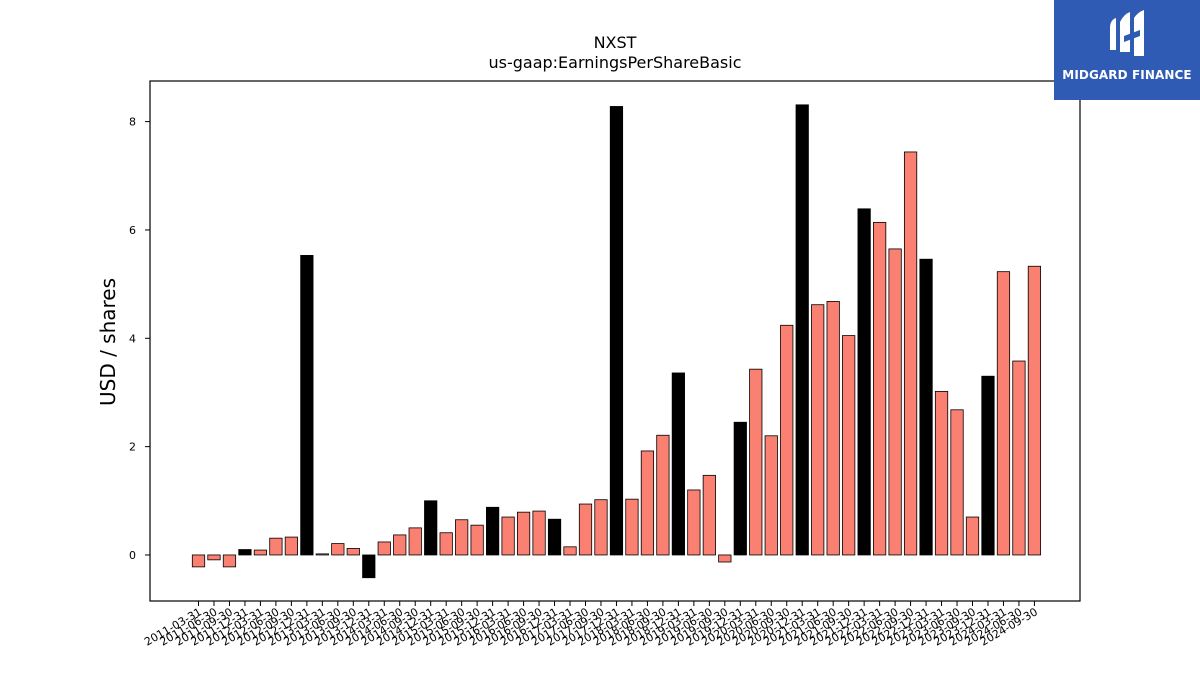 This screenshot has width=1200, height=675. I want to click on y-tick-label: 6, so click(132, 230).